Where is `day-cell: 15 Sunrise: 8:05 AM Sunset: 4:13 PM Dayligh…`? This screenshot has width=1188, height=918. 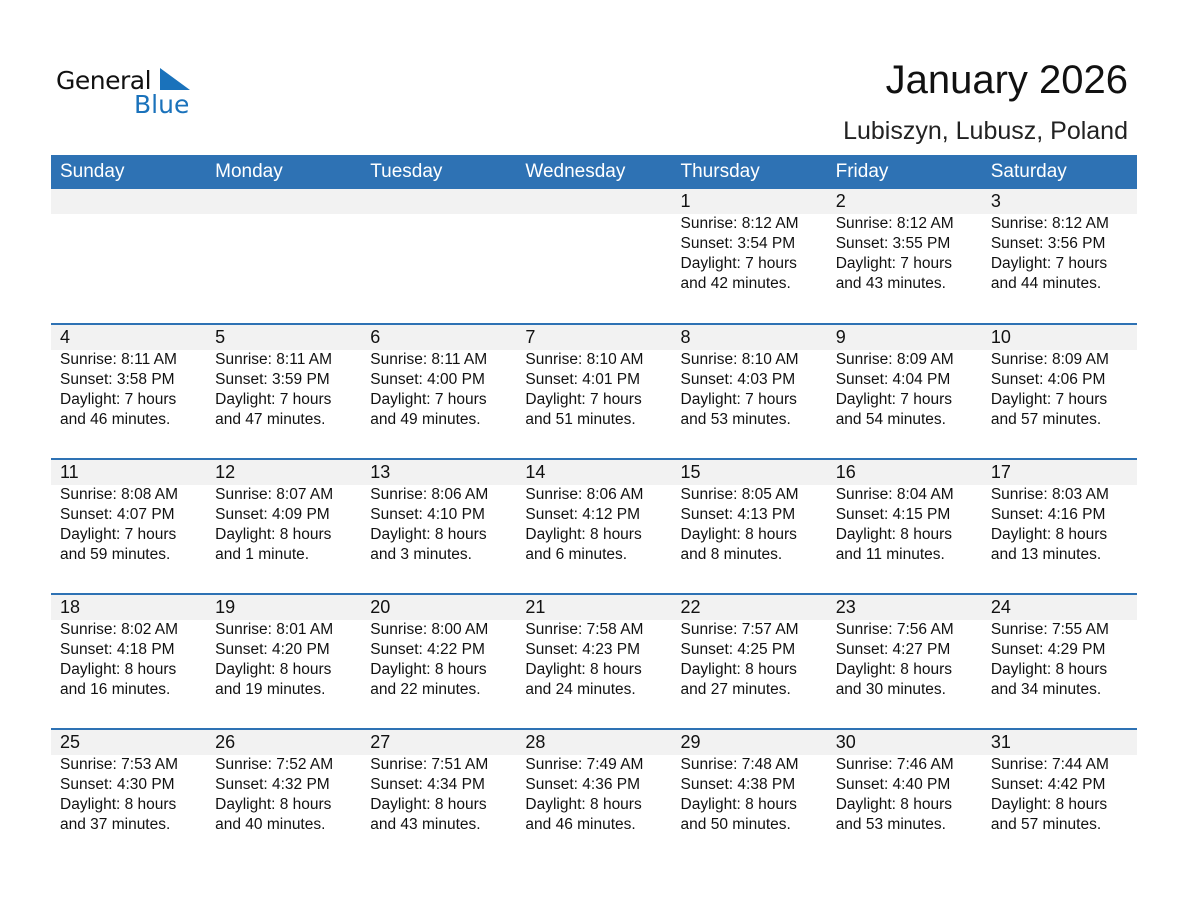 day-cell: 15 Sunrise: 8:05 AM Sunset: 4:13 PM Dayligh… is located at coordinates (749, 527).